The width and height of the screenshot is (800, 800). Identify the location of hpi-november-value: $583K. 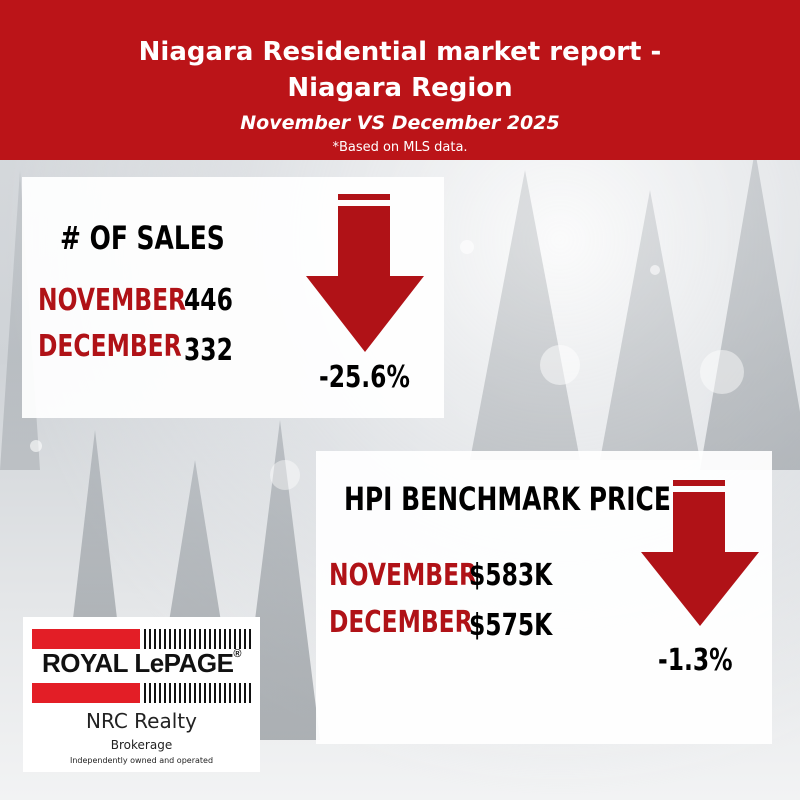
(511, 575).